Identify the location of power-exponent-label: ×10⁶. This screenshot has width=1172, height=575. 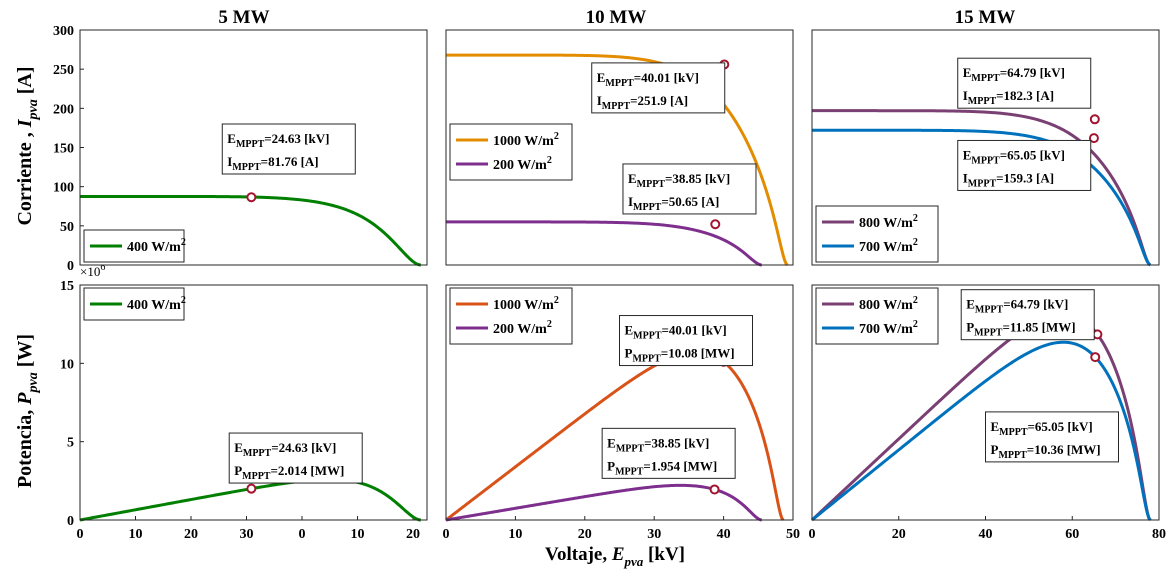
(92, 270).